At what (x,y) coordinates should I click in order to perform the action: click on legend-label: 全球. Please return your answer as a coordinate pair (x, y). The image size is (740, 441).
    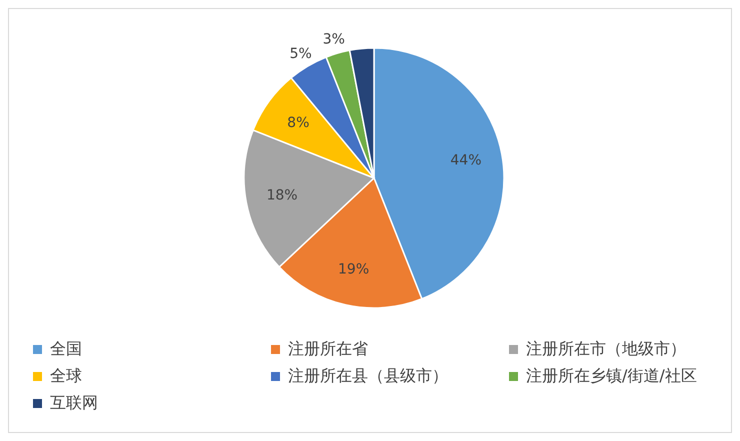
    Looking at the image, I should click on (66, 376).